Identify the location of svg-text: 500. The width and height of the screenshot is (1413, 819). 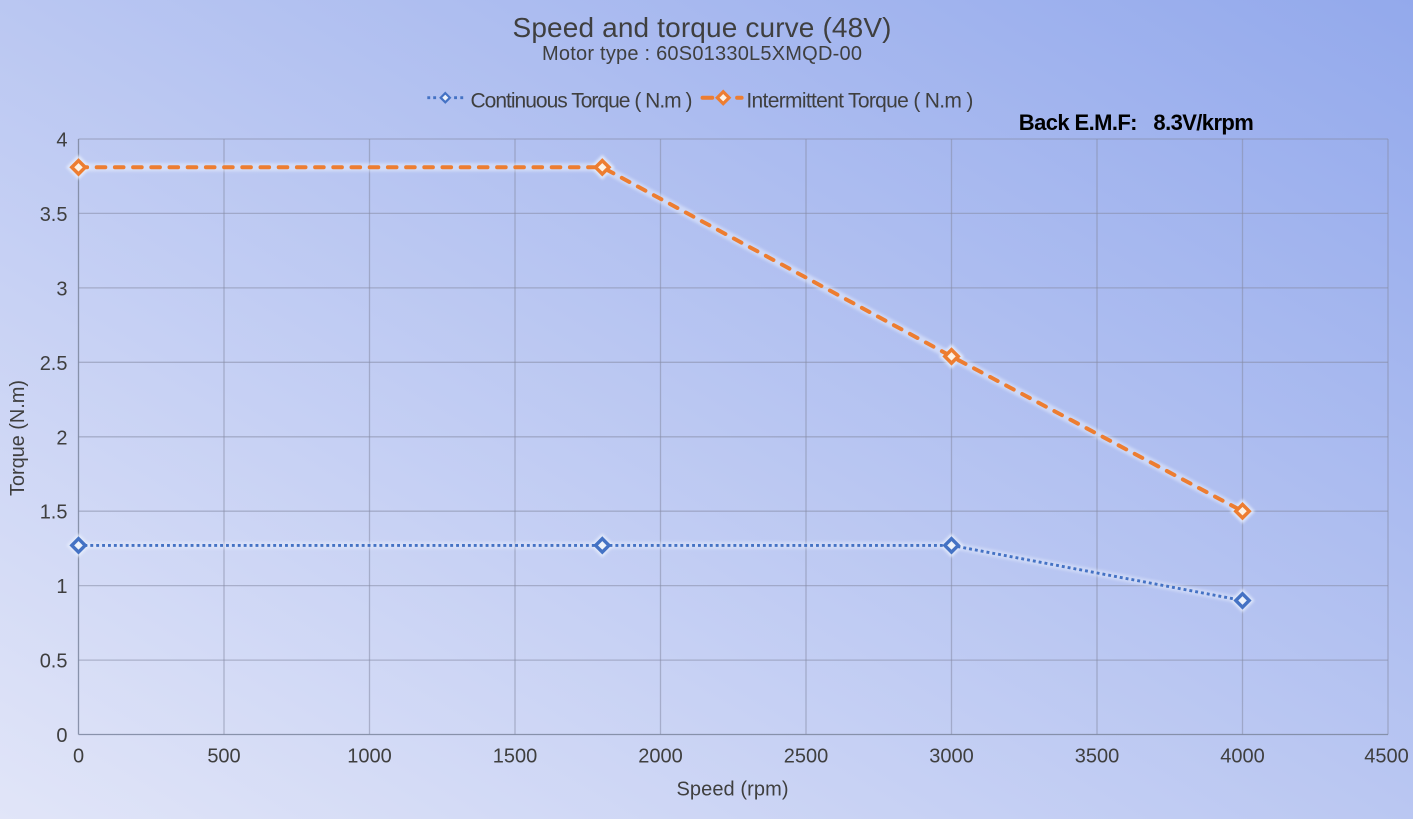
(223, 757).